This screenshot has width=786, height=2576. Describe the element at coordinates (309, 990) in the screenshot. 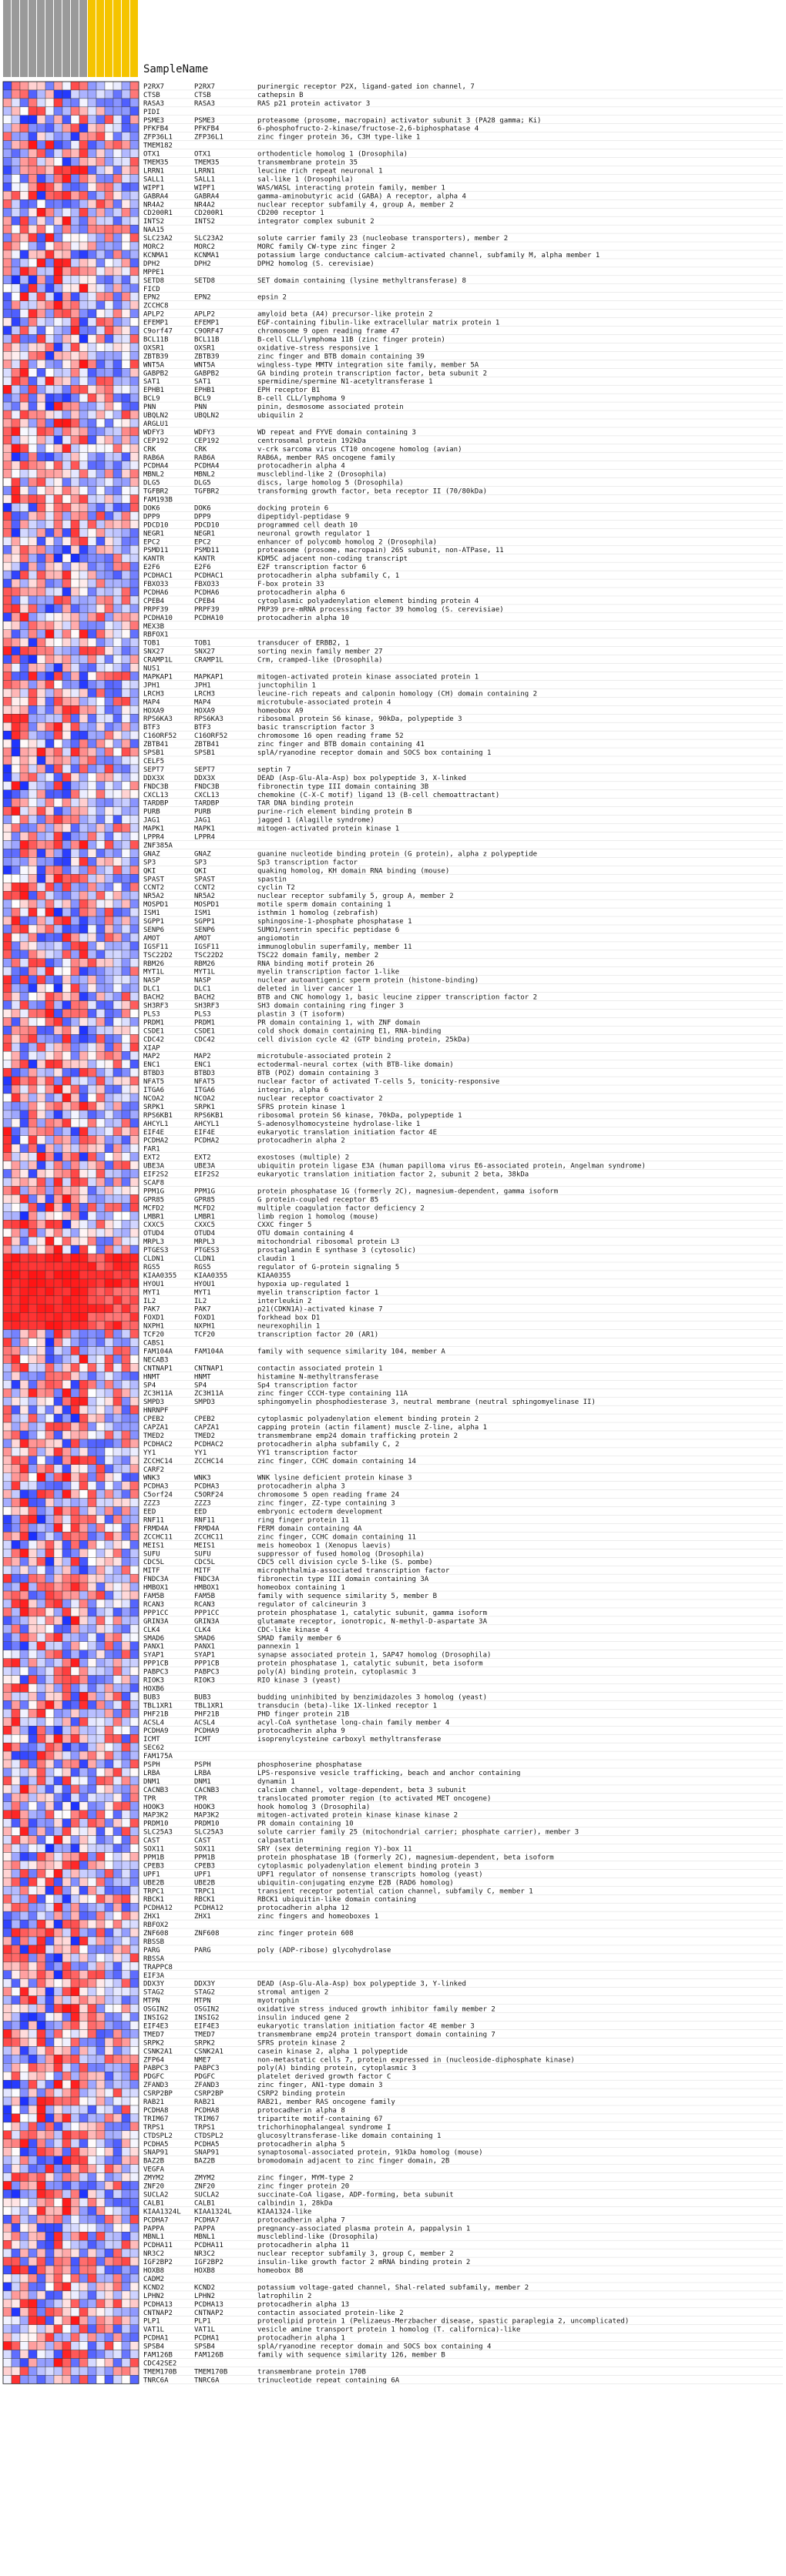

I see `gene-description: deleted in liver cancer 1` at that location.